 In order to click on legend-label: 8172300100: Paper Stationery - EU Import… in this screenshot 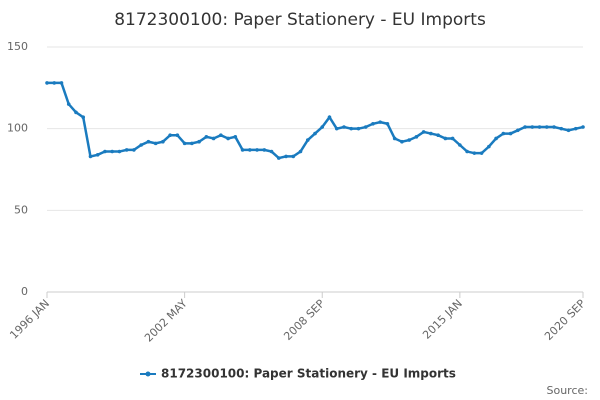, I will do `click(308, 374)`.